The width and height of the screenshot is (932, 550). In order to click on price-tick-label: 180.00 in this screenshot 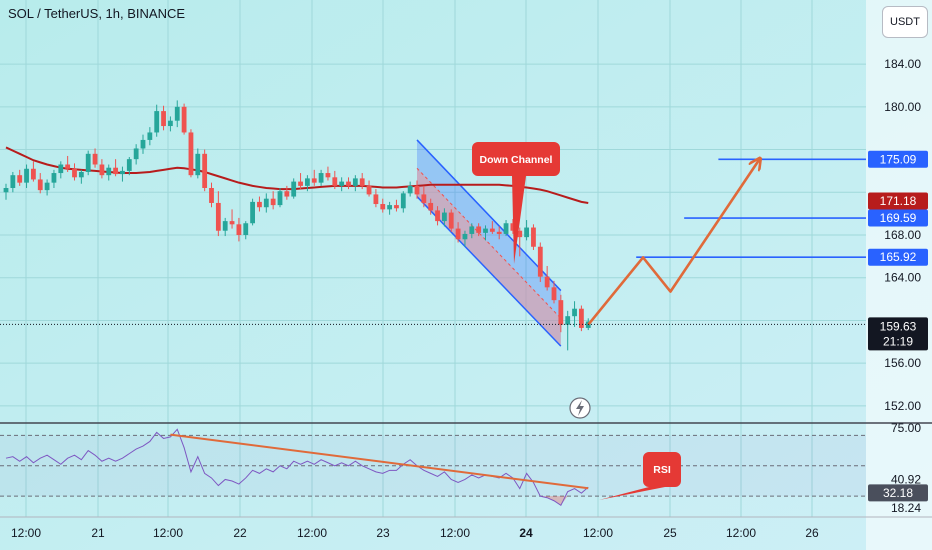, I will do `click(902, 107)`.